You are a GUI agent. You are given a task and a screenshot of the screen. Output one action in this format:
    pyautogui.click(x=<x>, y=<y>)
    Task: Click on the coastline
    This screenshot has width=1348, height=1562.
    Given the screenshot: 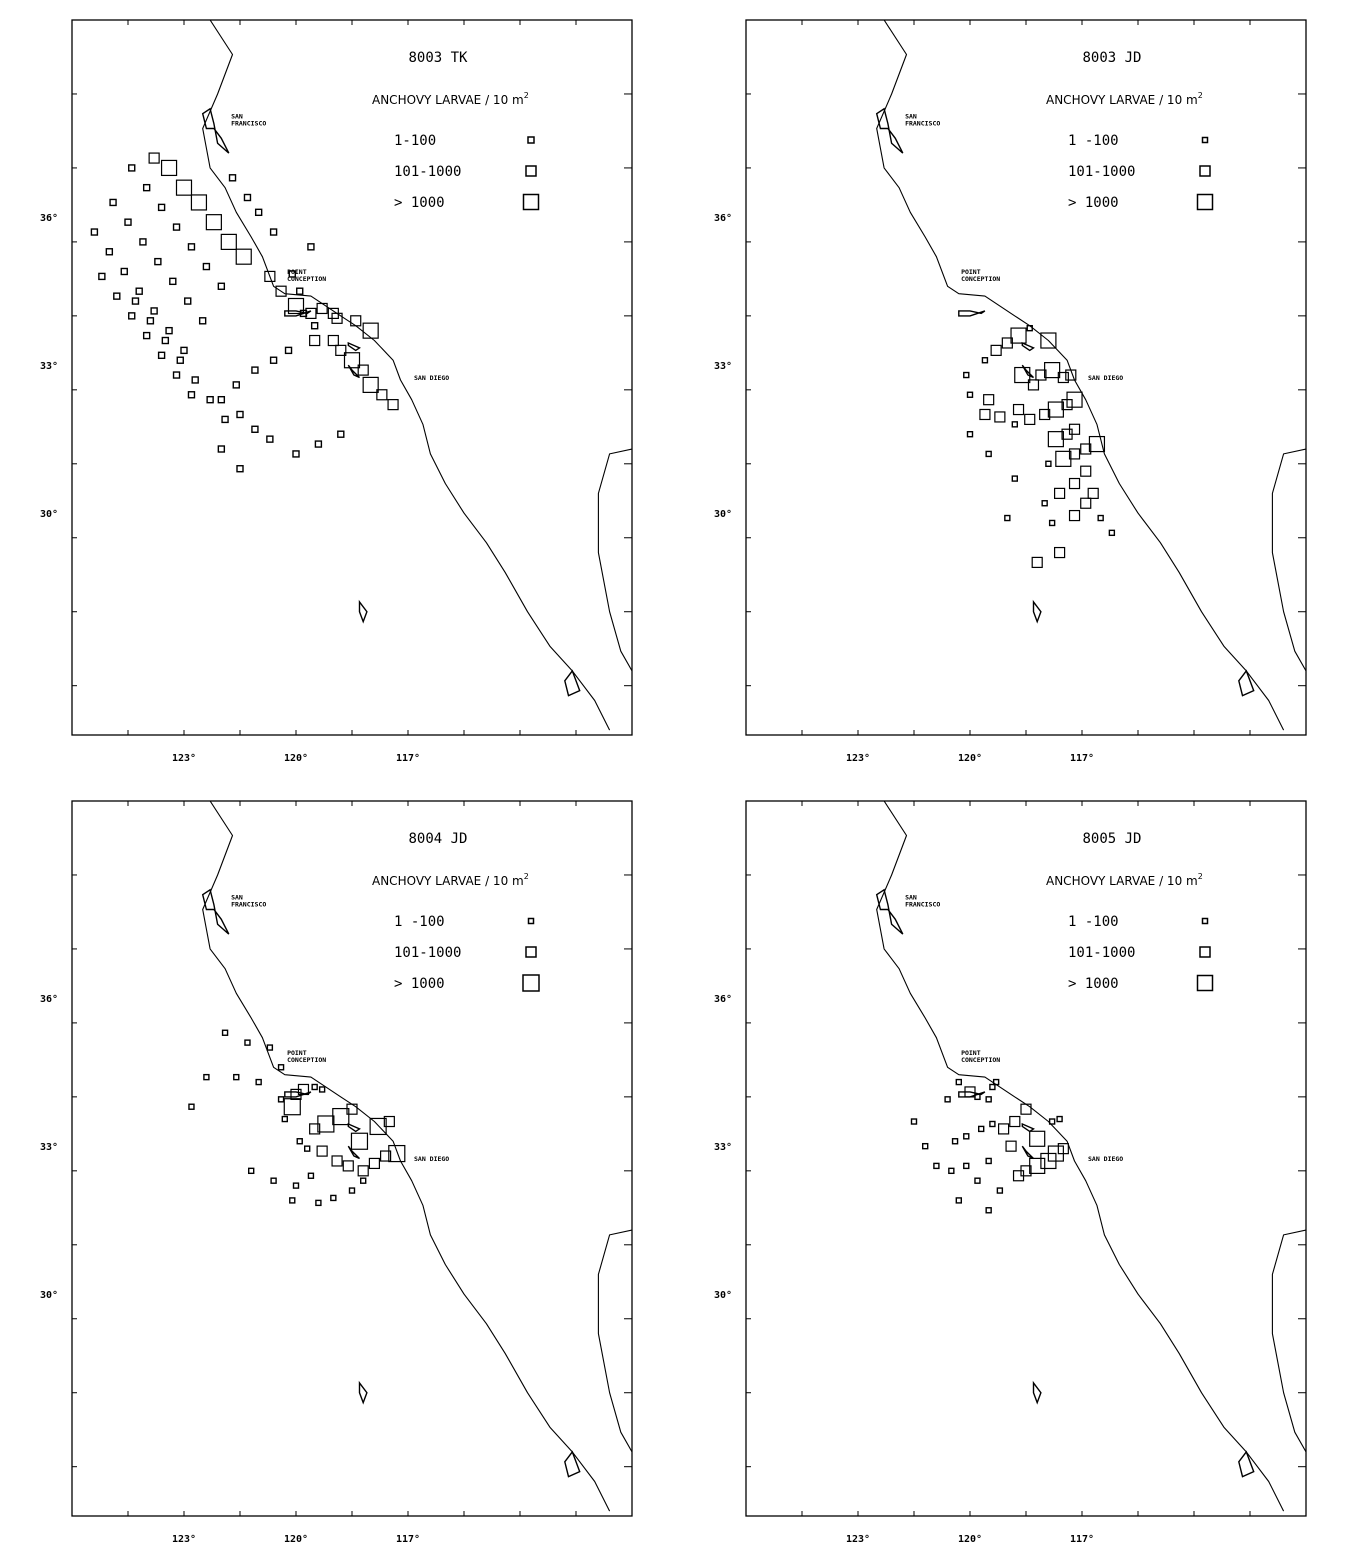 What is the action you would take?
    pyautogui.click(x=406, y=375)
    